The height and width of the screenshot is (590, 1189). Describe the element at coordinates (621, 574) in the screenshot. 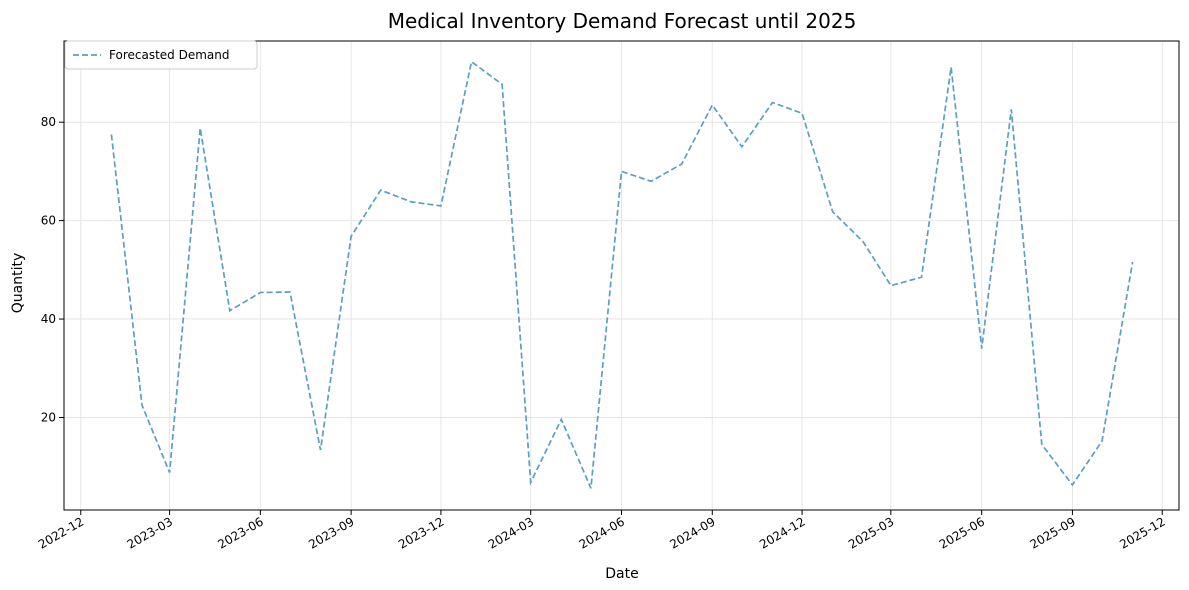

I see `x-axis-label: Date` at that location.